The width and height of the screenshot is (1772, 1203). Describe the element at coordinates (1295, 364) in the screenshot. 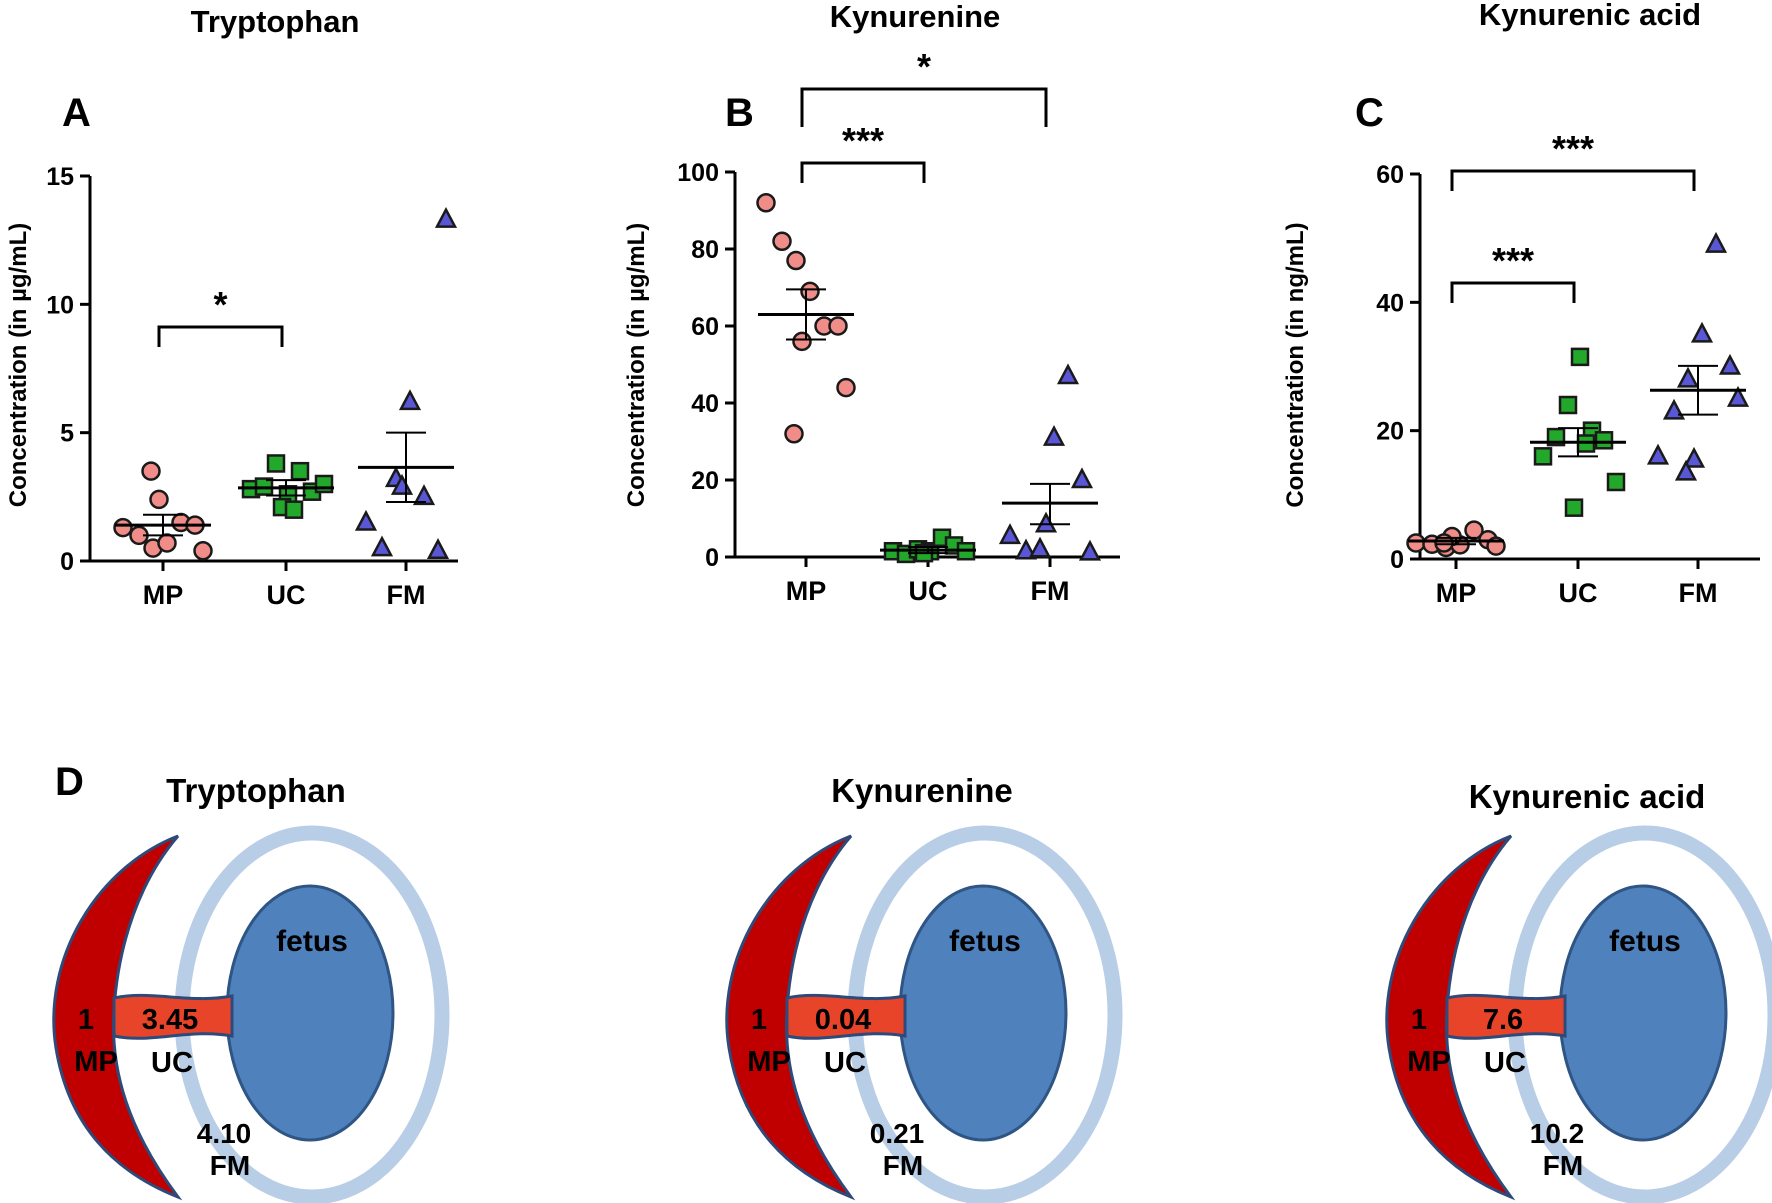

I see `panel-c-ylabel: Concentration (in ng/mL)` at that location.